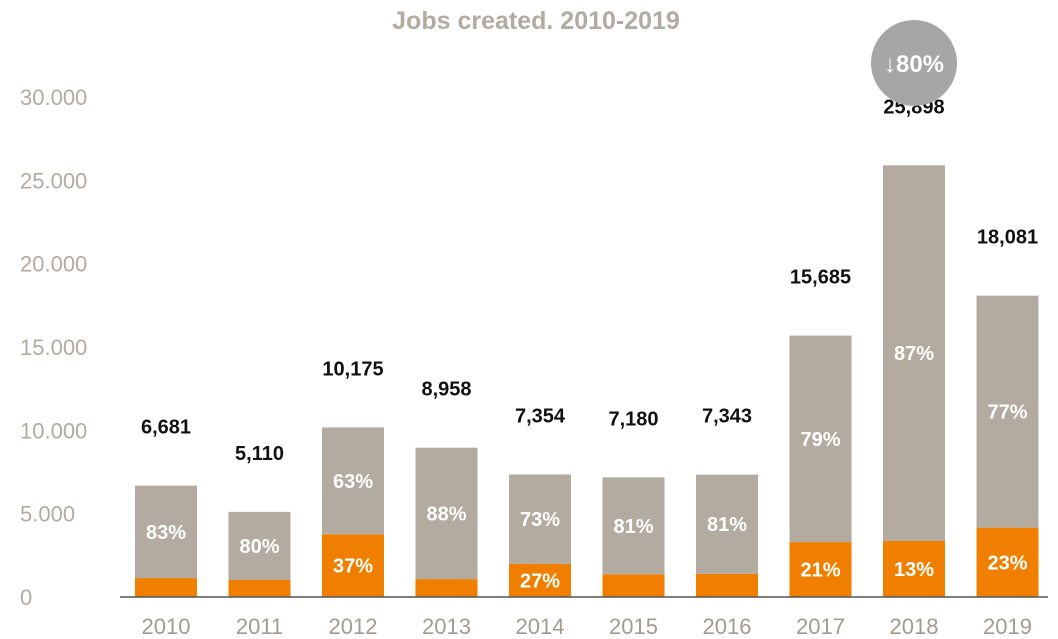  I want to click on segment-percent-label: 23%, so click(1007, 563).